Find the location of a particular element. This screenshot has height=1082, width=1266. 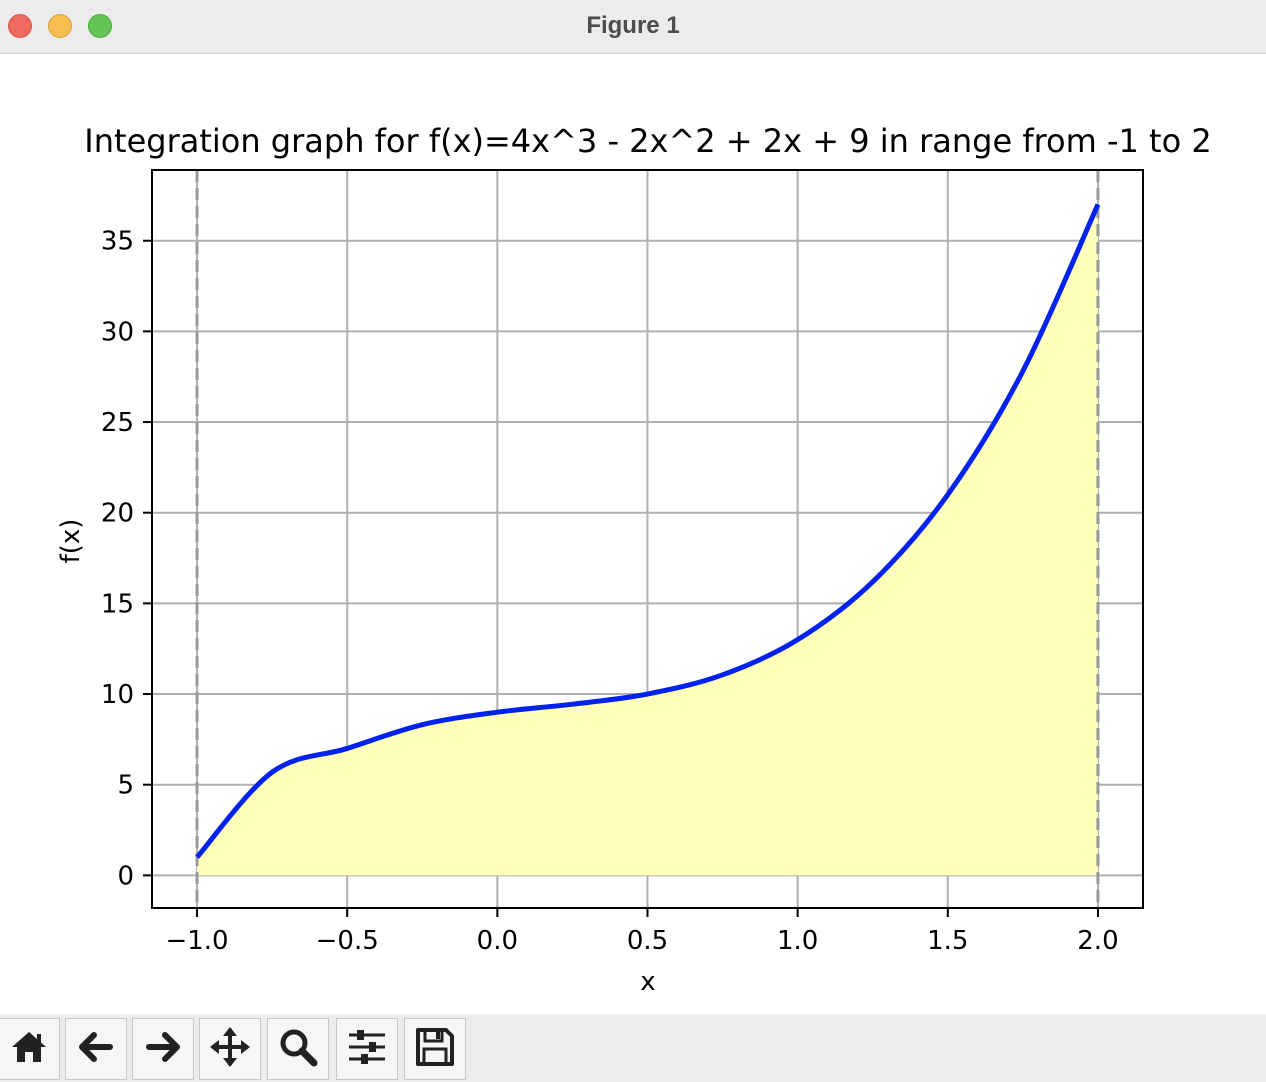

y-tick-label: 15 is located at coordinates (117, 604).